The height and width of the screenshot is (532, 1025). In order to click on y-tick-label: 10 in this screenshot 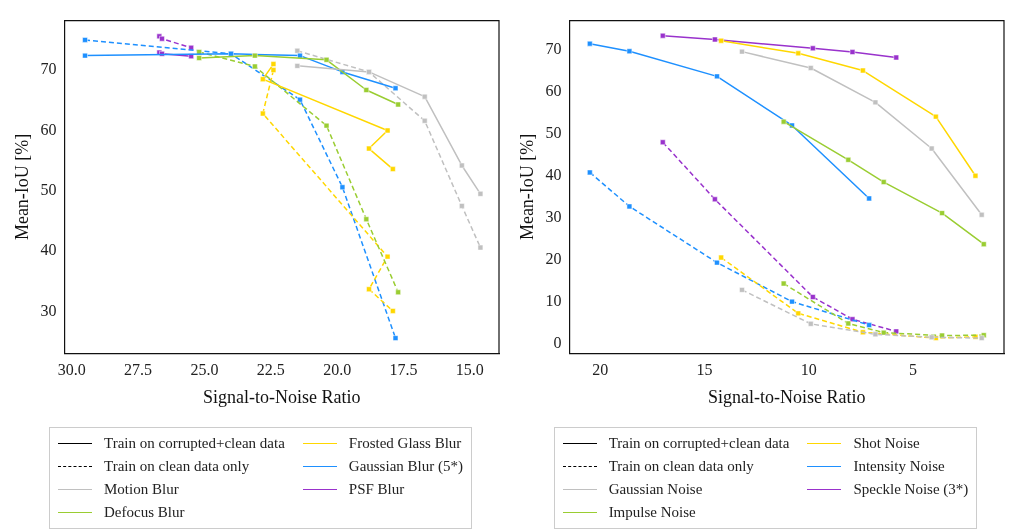, I will do `click(553, 300)`.